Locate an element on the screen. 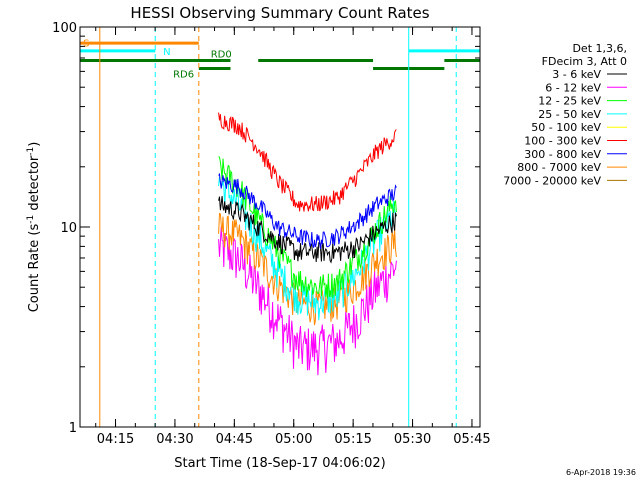  x-tick-label-6: 05:45 is located at coordinates (471, 439).